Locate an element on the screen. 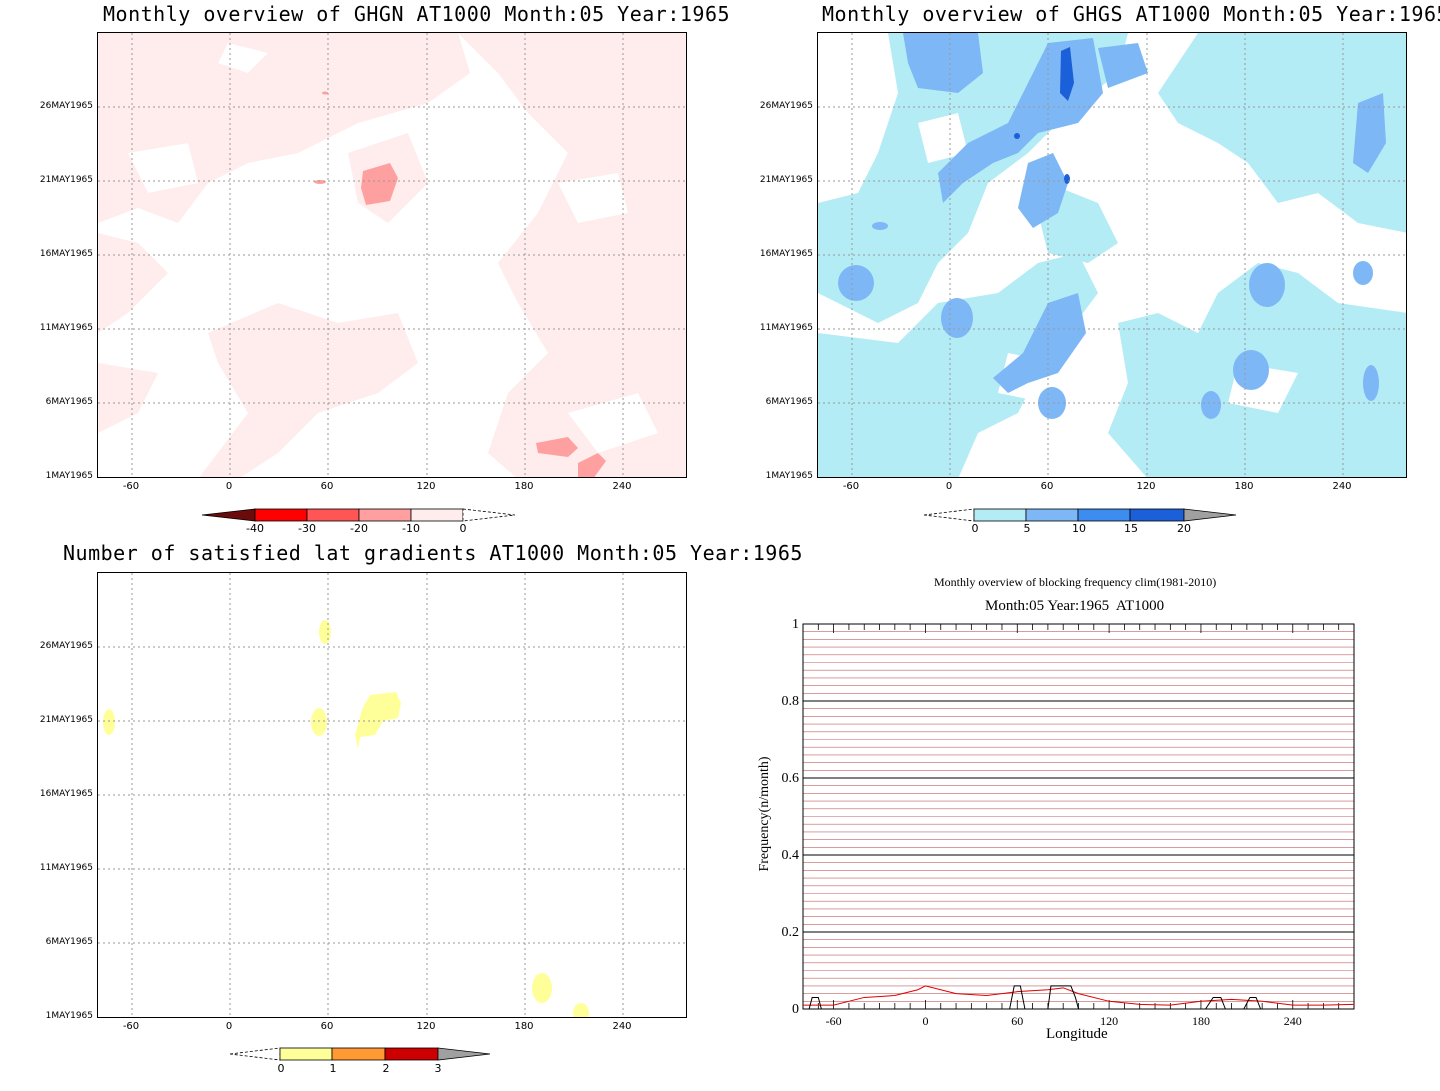  nsat-xtick: 180 is located at coordinates (524, 1026).